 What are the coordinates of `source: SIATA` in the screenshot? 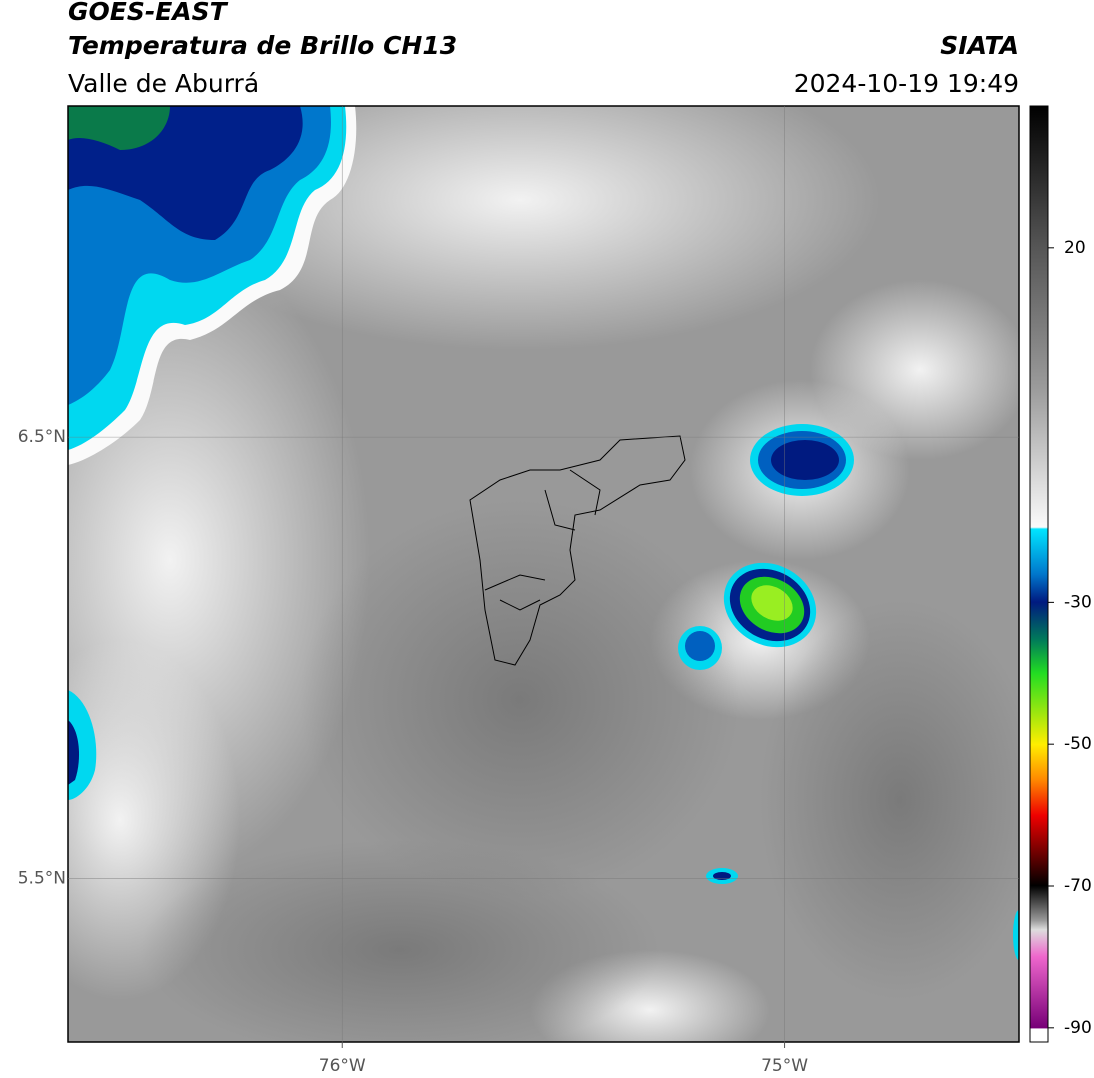 It's located at (979, 45).